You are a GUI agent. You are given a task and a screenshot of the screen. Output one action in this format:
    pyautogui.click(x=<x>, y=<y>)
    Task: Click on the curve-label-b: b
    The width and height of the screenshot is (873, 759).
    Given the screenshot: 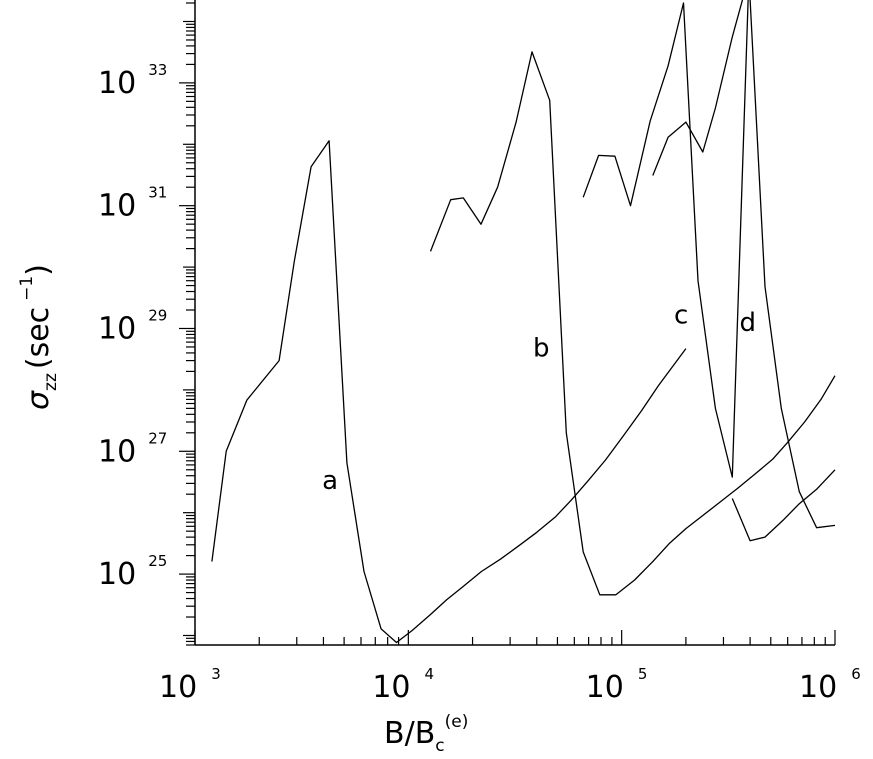 What is the action you would take?
    pyautogui.click(x=541, y=349)
    